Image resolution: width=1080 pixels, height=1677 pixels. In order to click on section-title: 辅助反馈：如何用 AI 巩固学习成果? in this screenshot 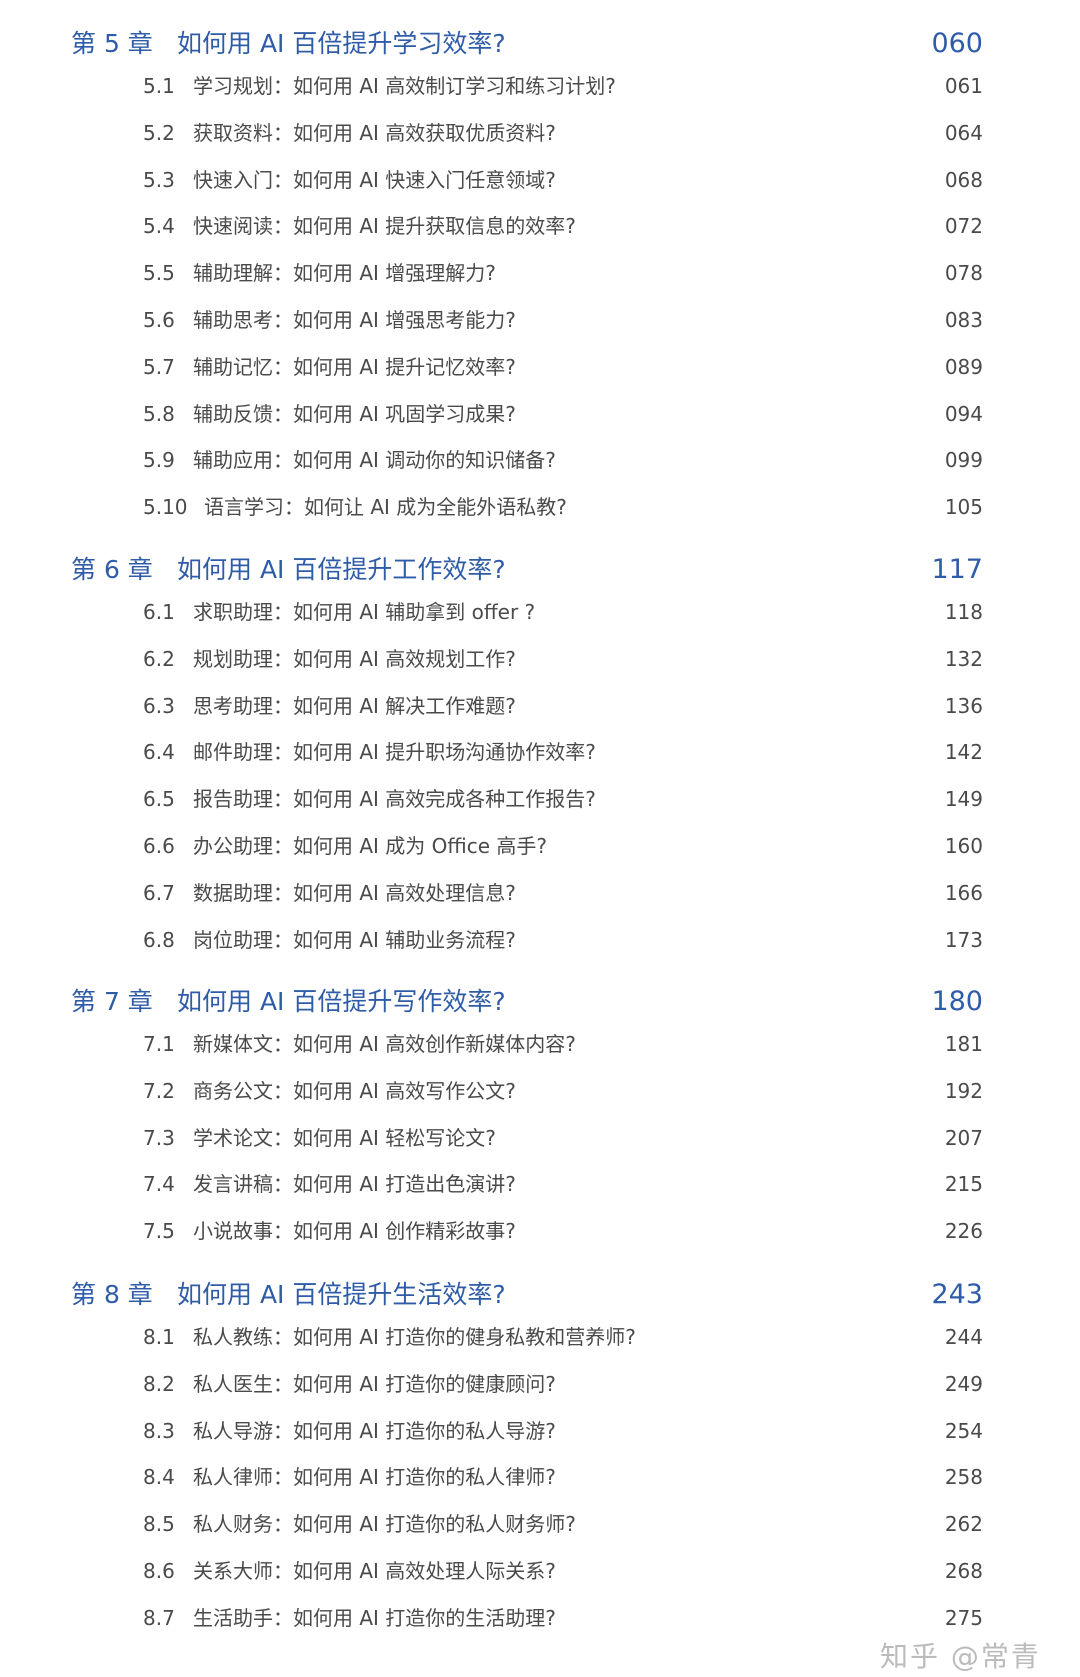, I will do `click(354, 413)`.